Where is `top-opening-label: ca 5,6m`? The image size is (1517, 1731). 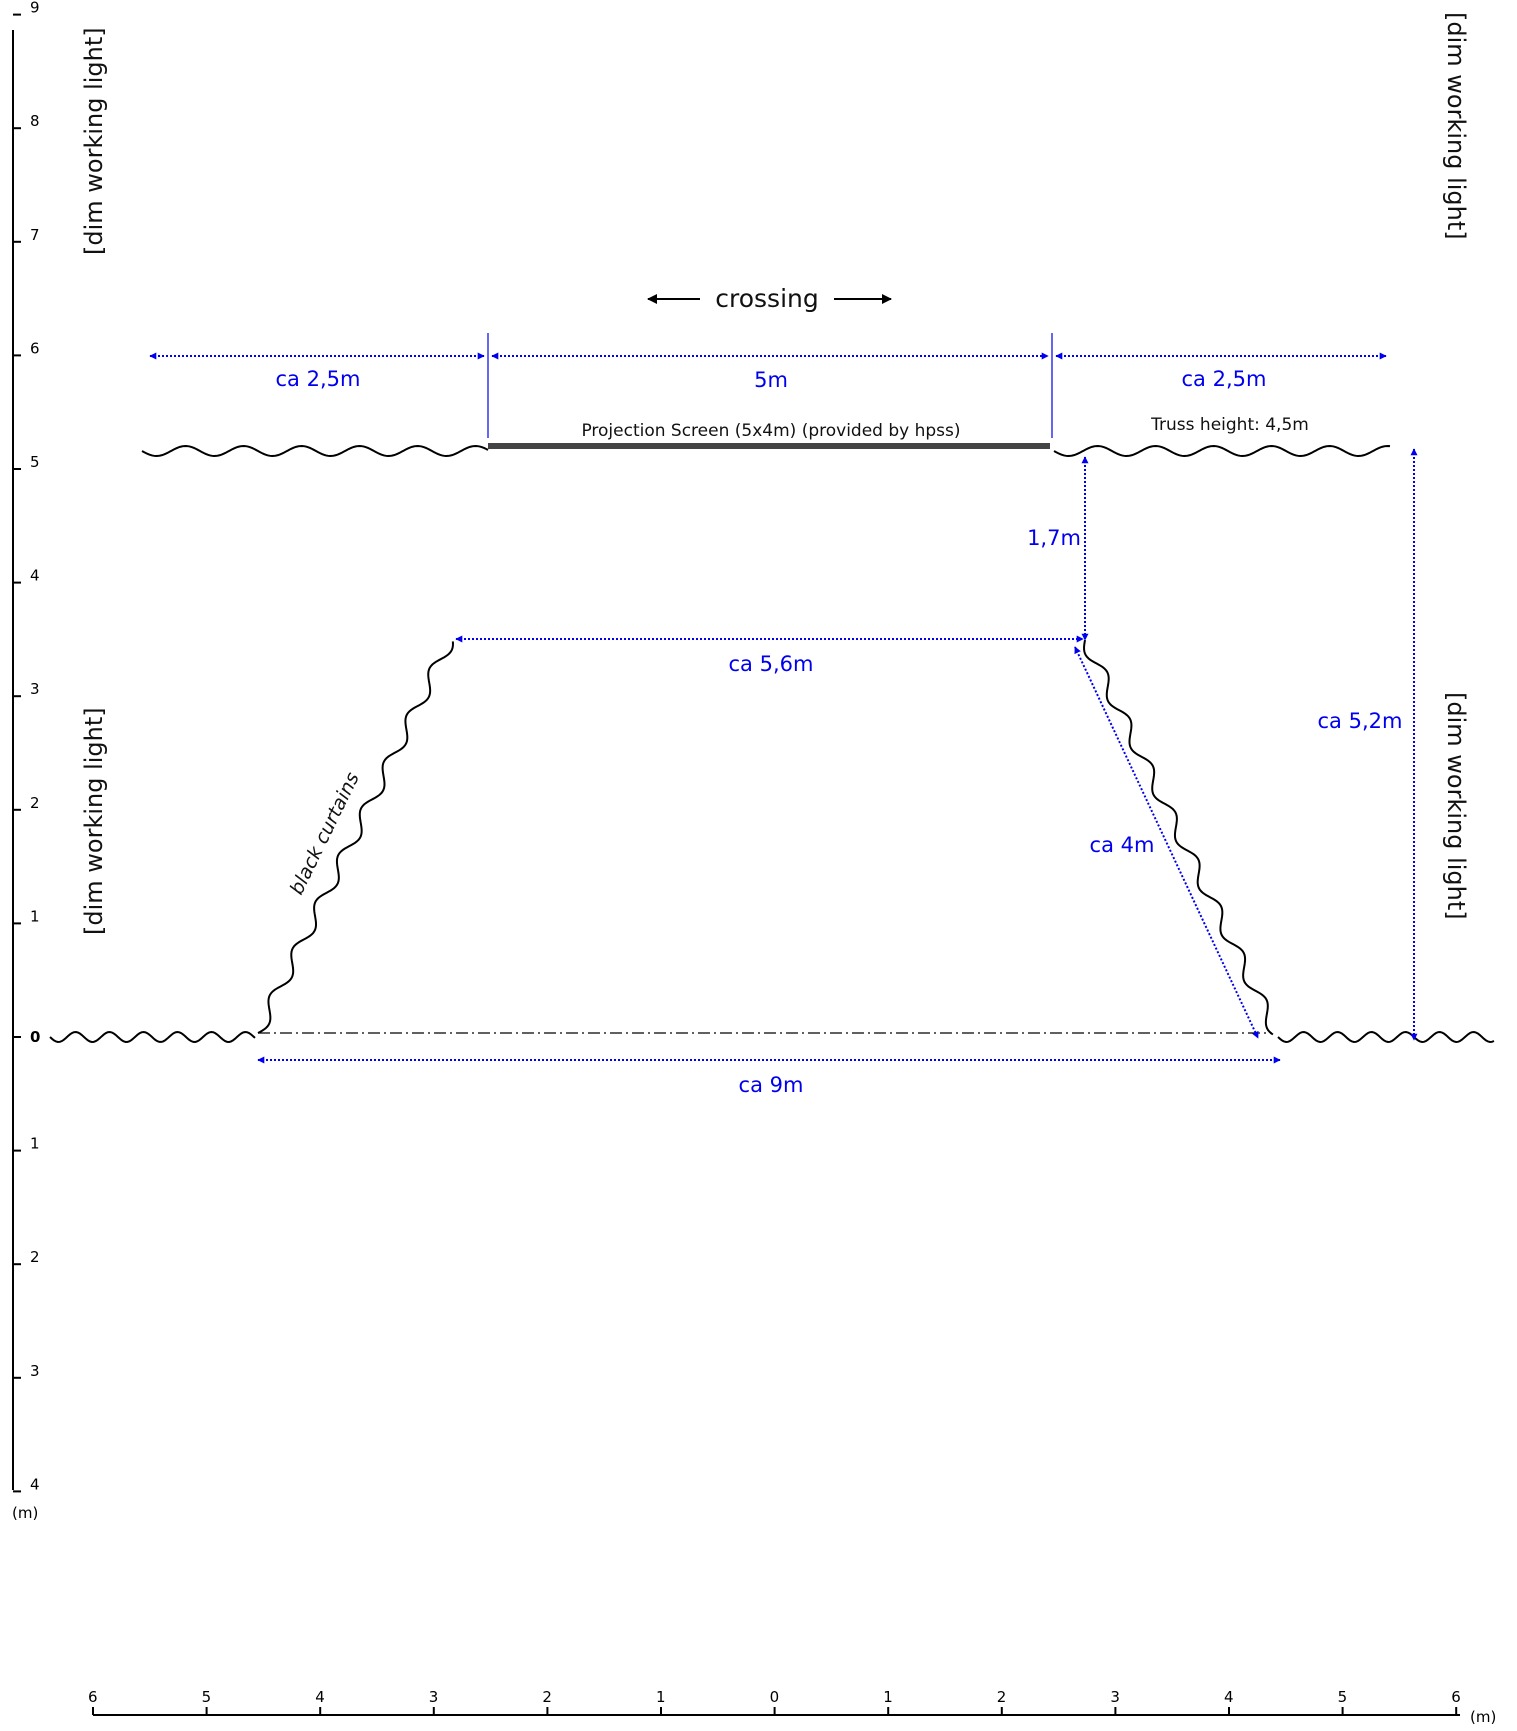
top-opening-label: ca 5,6m is located at coordinates (771, 664).